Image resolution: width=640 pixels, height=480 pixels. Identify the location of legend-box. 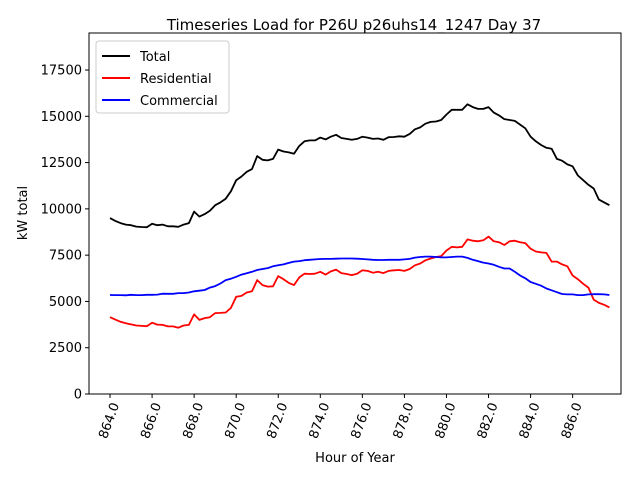
(162, 77).